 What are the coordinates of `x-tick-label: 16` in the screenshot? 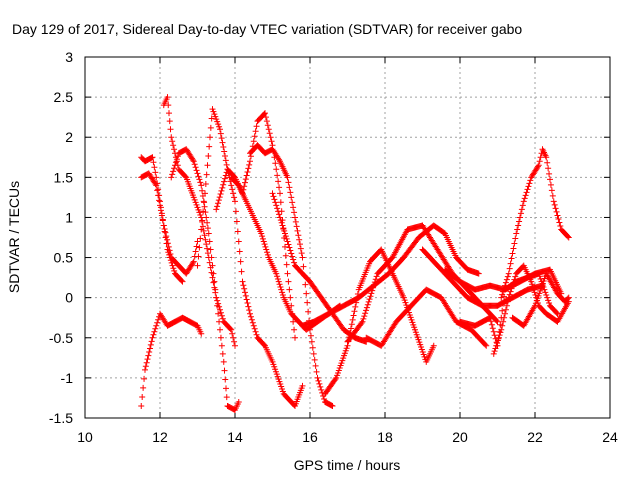 It's located at (310, 437).